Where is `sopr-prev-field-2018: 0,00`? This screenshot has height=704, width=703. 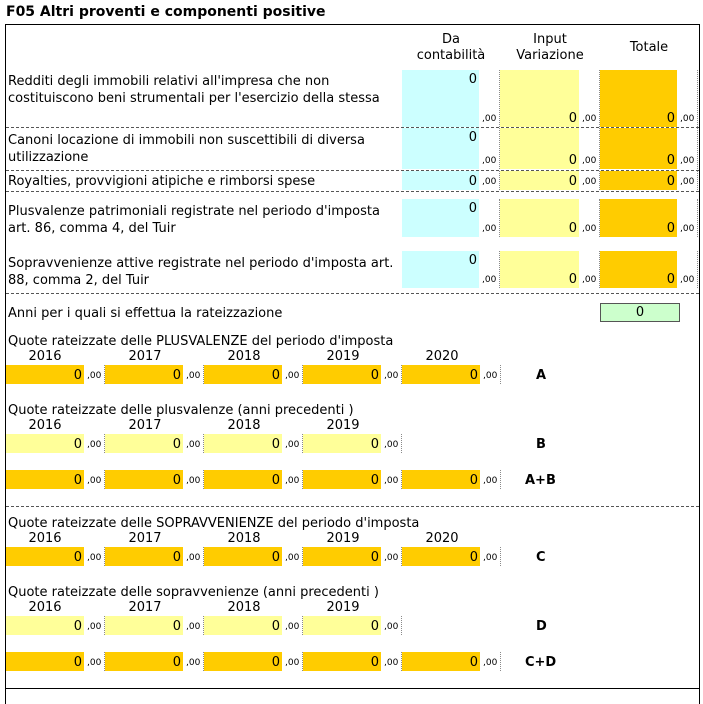
sopr-prev-field-2018: 0,00 is located at coordinates (253, 625).